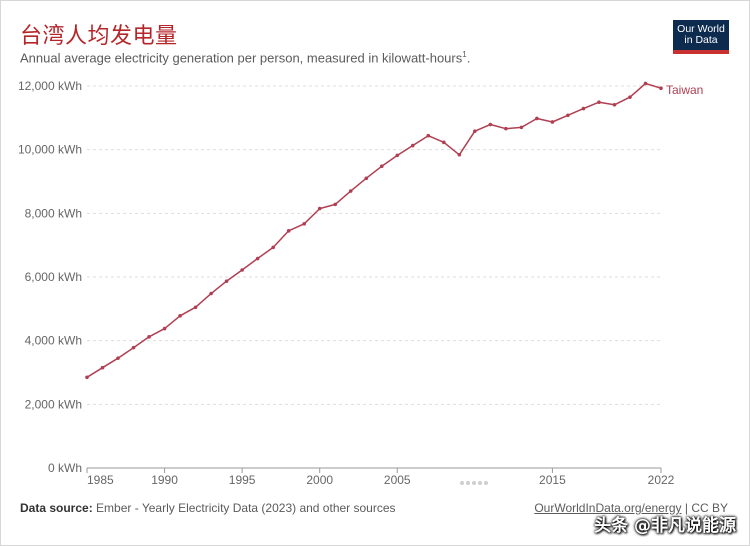  What do you see at coordinates (100, 480) in the screenshot?
I see `x-tick-label: 1985` at bounding box center [100, 480].